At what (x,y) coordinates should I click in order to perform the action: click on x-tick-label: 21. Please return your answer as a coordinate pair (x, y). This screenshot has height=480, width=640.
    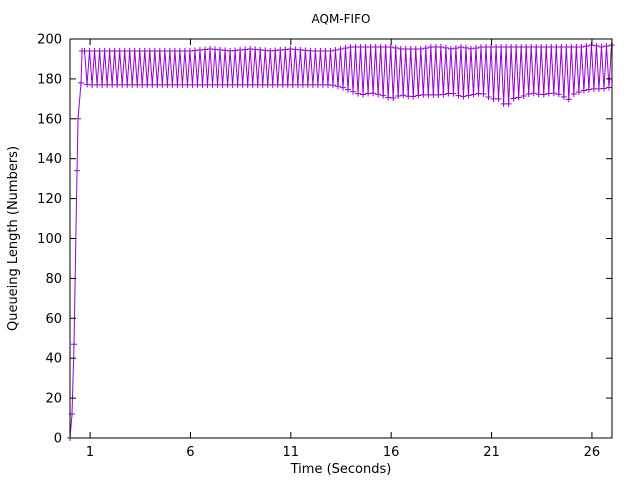
    Looking at the image, I should click on (491, 452).